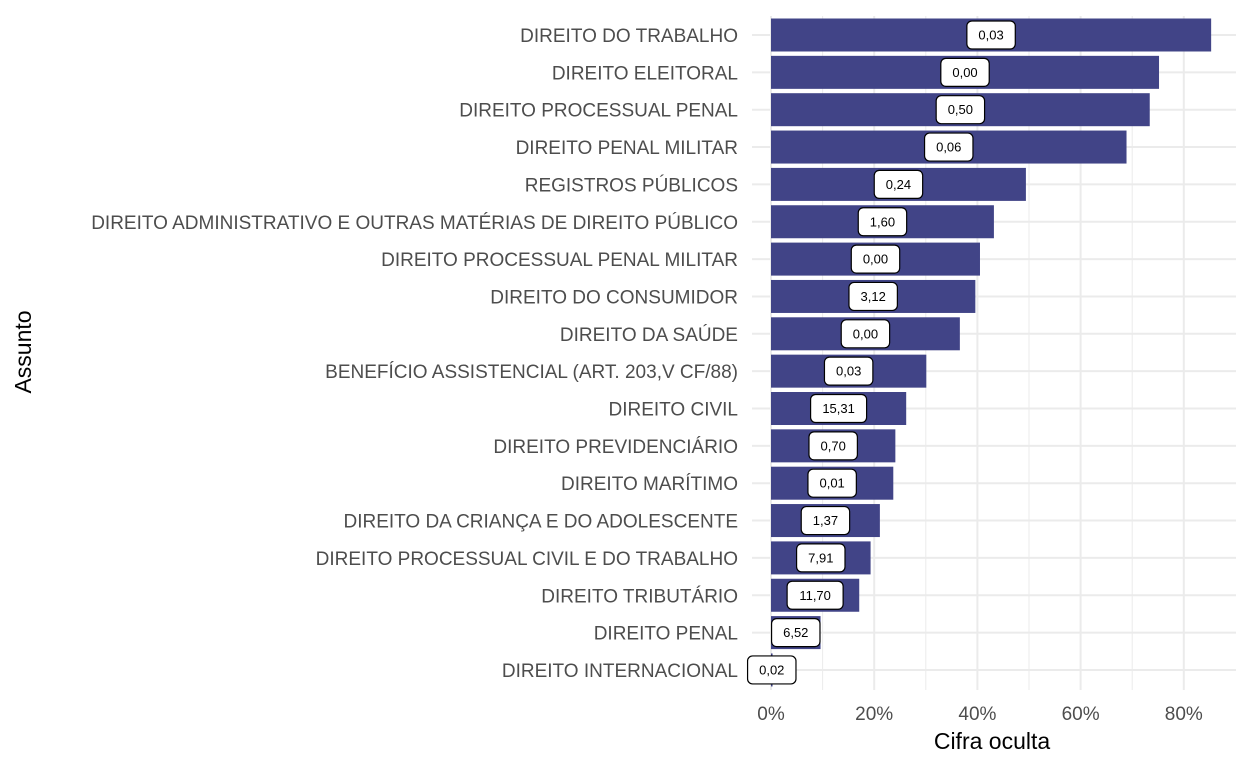 Image resolution: width=1248 pixels, height=768 pixels. Describe the element at coordinates (629, 36) in the screenshot. I see `category-label: DIREITO DO TRABALHO` at that location.